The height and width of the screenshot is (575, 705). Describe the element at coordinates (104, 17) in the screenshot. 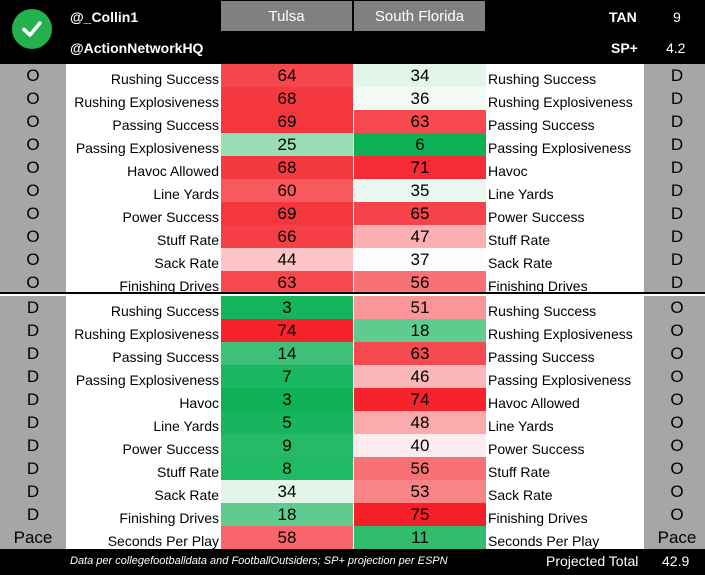

I see `user-handle: @_Collin1` at that location.